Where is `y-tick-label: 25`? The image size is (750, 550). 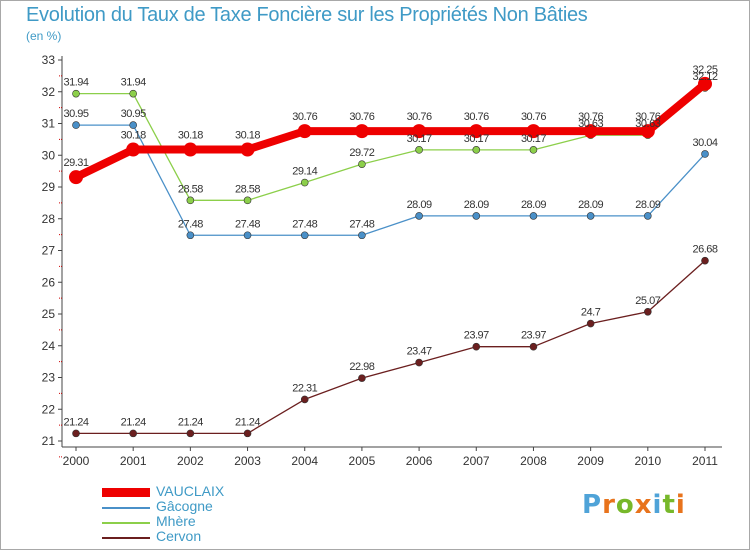 y-tick-label: 25 is located at coordinates (49, 314).